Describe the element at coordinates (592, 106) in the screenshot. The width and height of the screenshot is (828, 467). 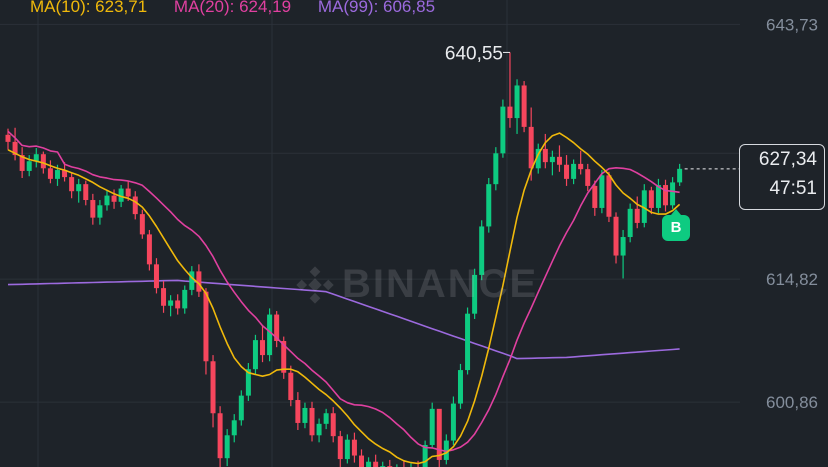
I see `annotations: 640,55` at that location.